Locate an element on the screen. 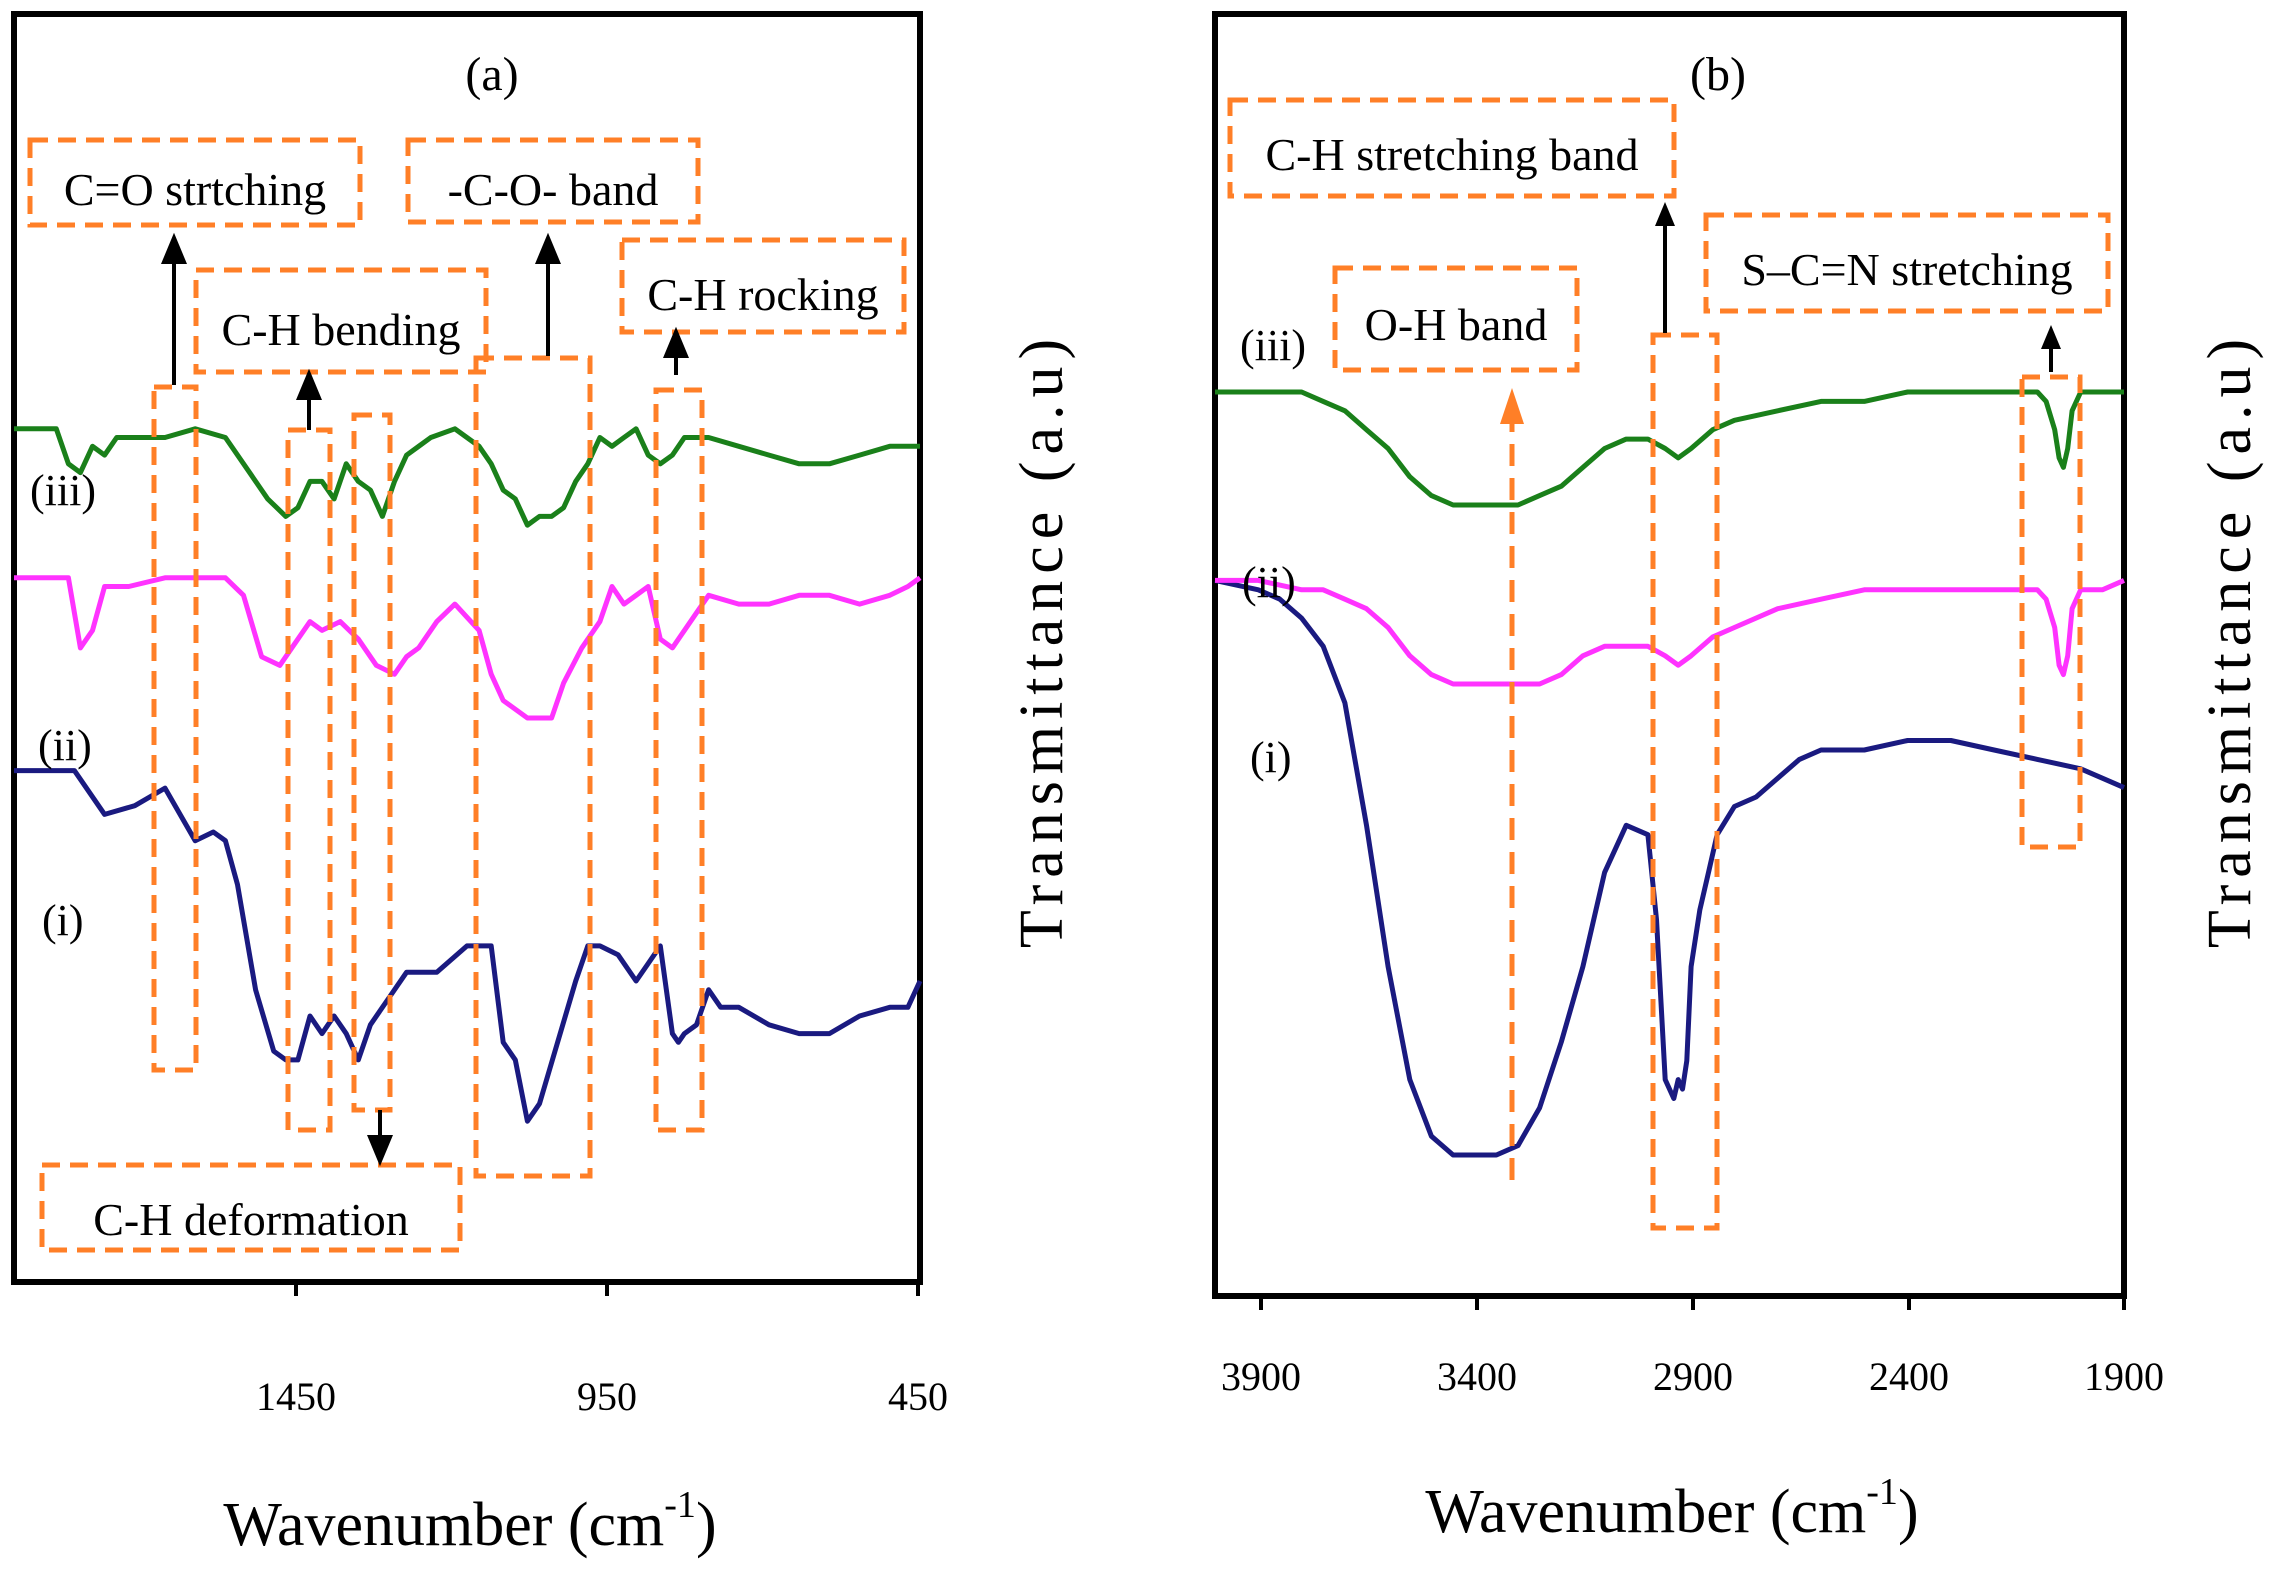 The height and width of the screenshot is (1569, 2278). arrow-s-c-n-stretching is located at coordinates (2051, 337).